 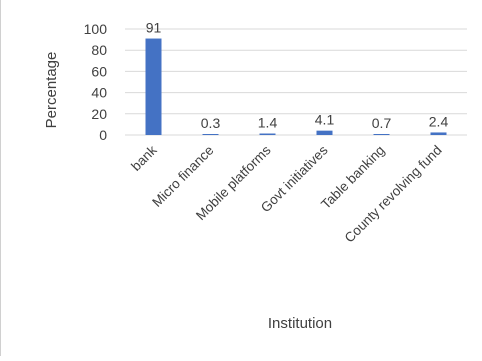 I want to click on y-tick-label: 40, so click(x=99, y=93).